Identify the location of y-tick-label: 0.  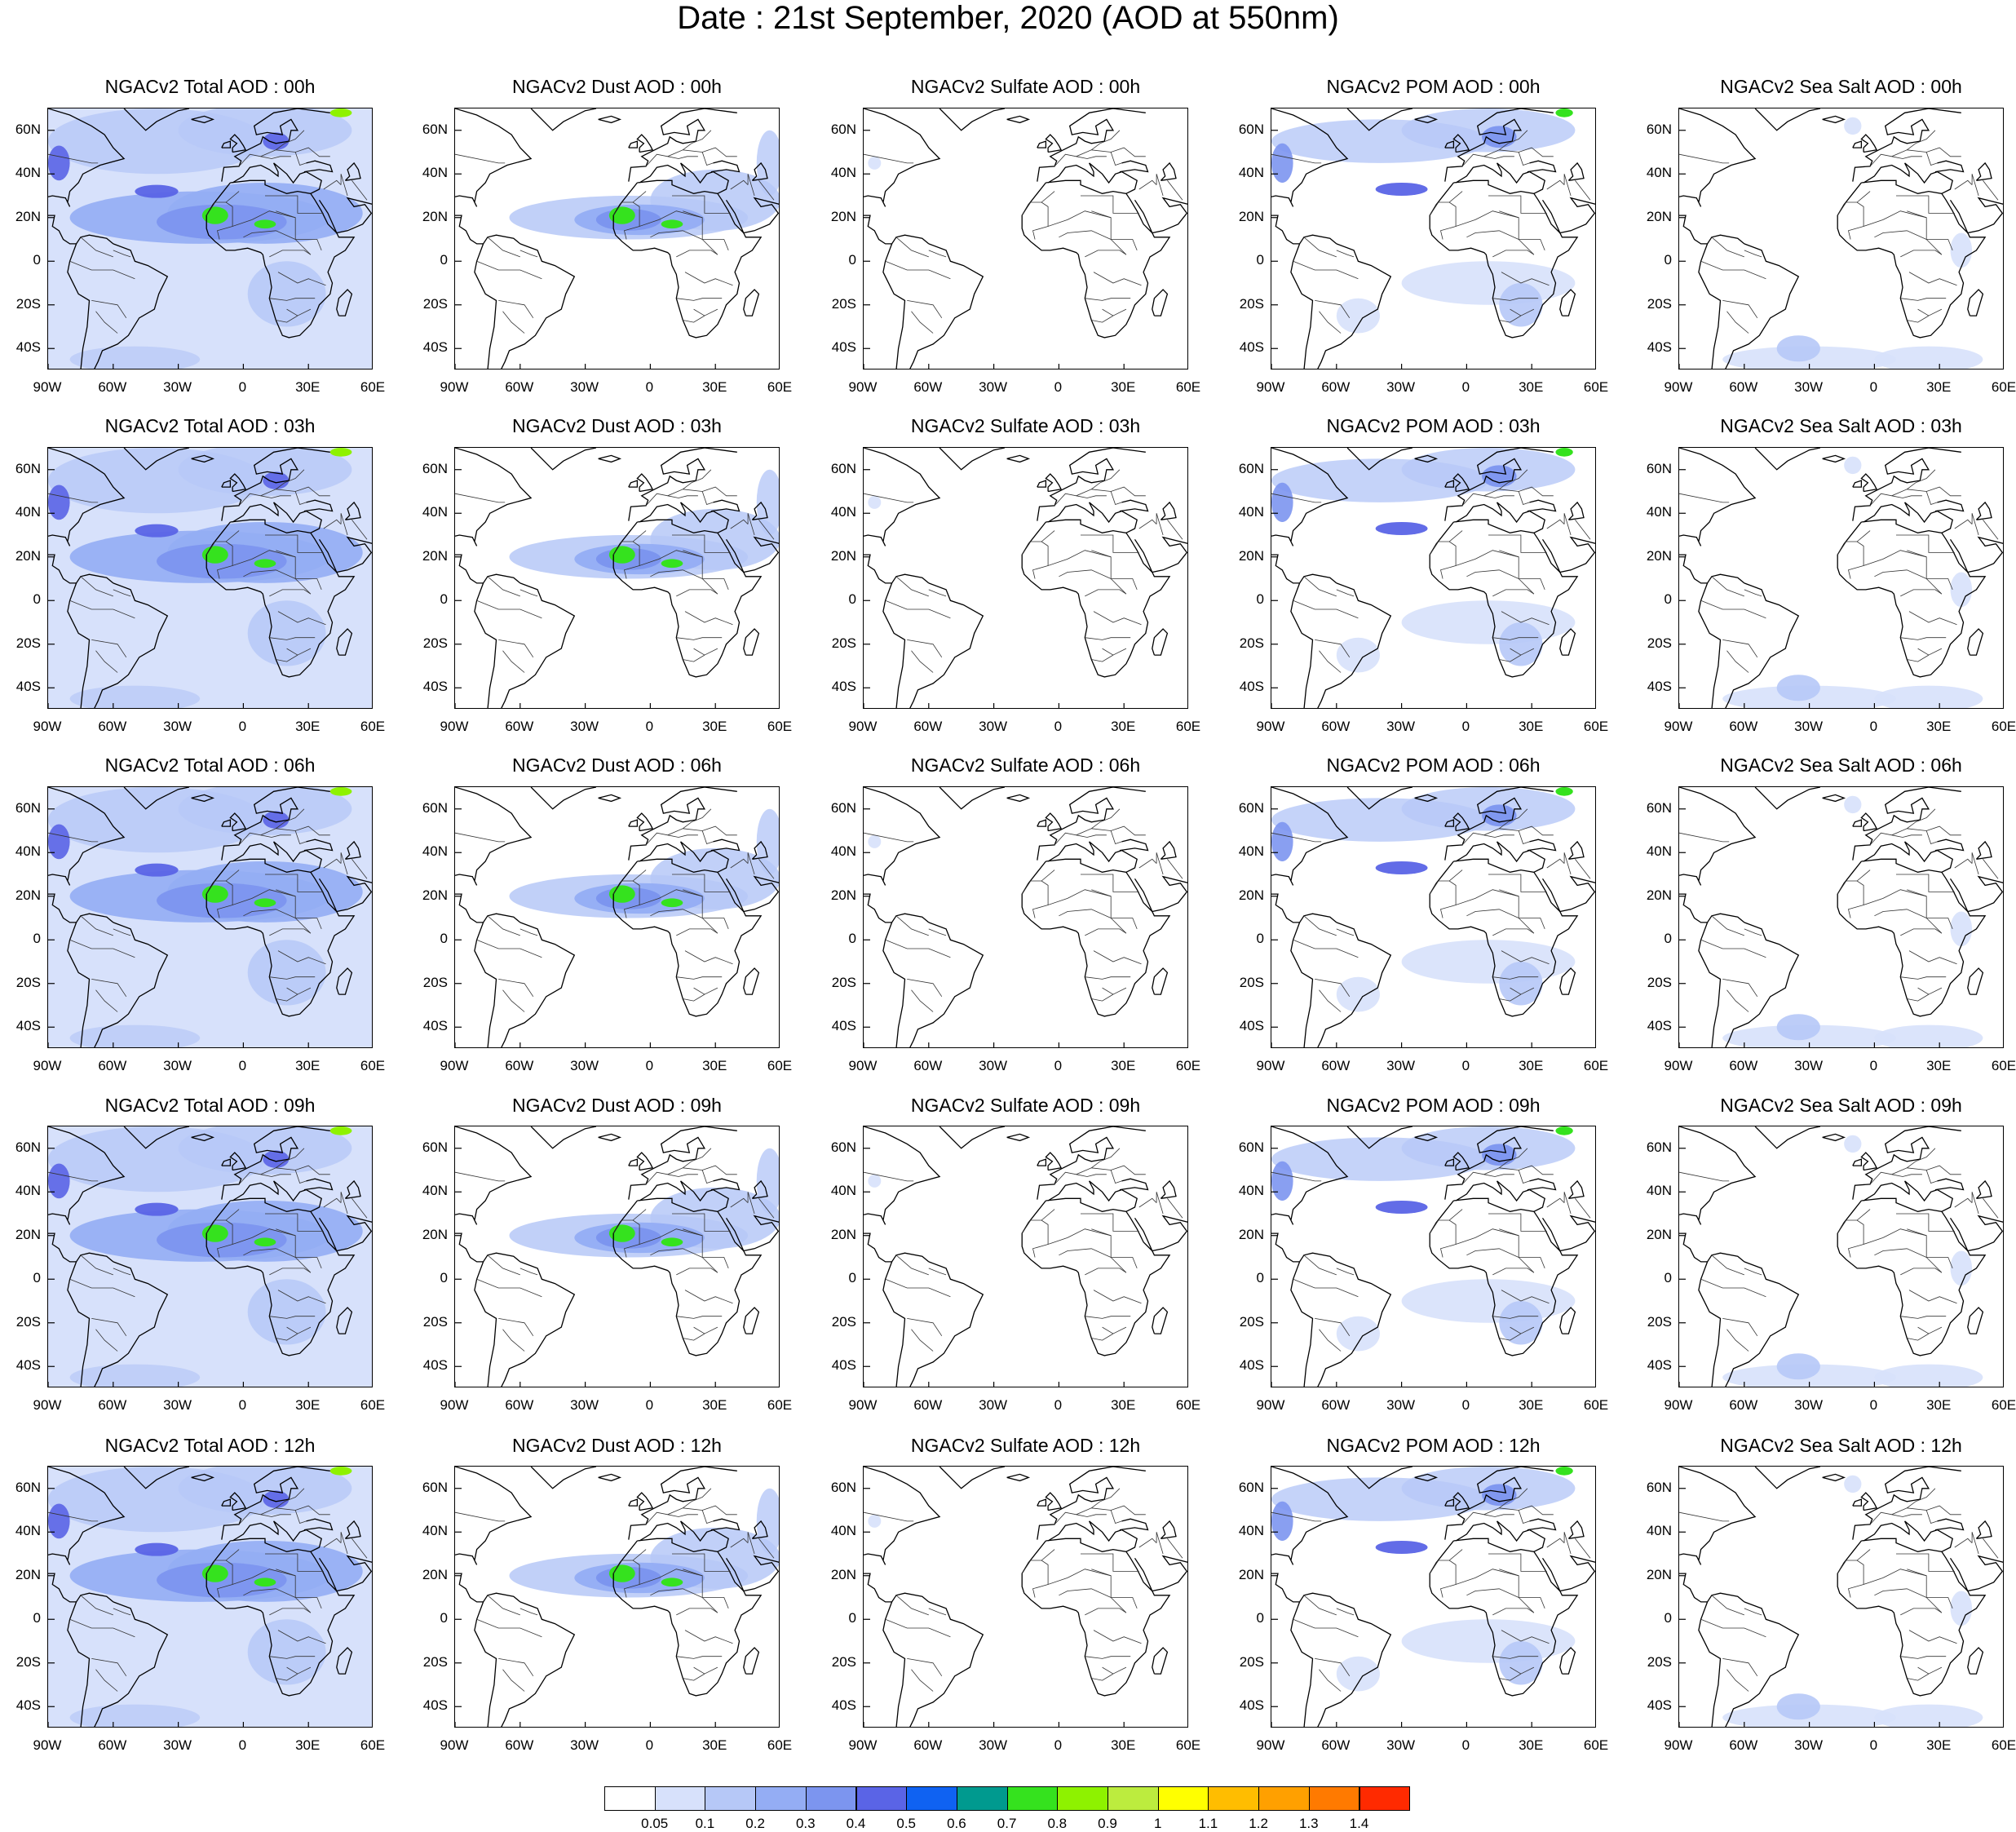
(37, 1278).